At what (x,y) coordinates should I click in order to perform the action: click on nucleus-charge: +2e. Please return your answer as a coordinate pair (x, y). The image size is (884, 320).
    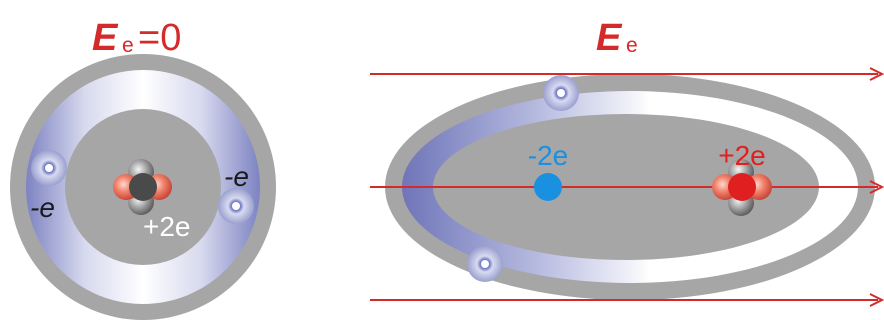
    Looking at the image, I should click on (167, 226).